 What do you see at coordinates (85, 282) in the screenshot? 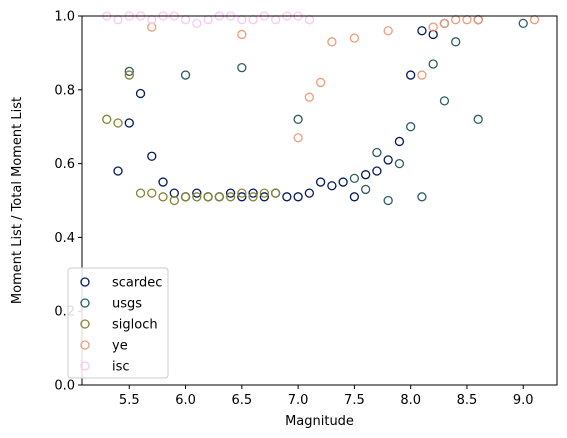
I see `legend-marker-scardec` at bounding box center [85, 282].